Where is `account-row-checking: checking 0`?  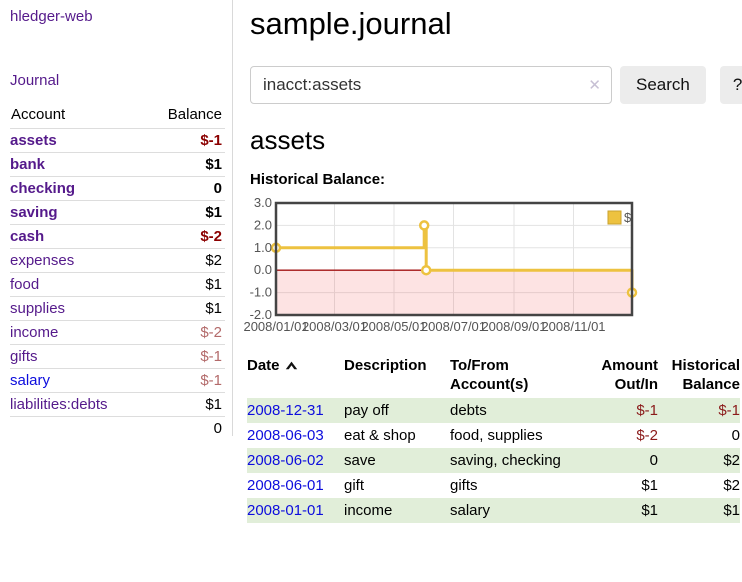 account-row-checking: checking 0 is located at coordinates (117, 188).